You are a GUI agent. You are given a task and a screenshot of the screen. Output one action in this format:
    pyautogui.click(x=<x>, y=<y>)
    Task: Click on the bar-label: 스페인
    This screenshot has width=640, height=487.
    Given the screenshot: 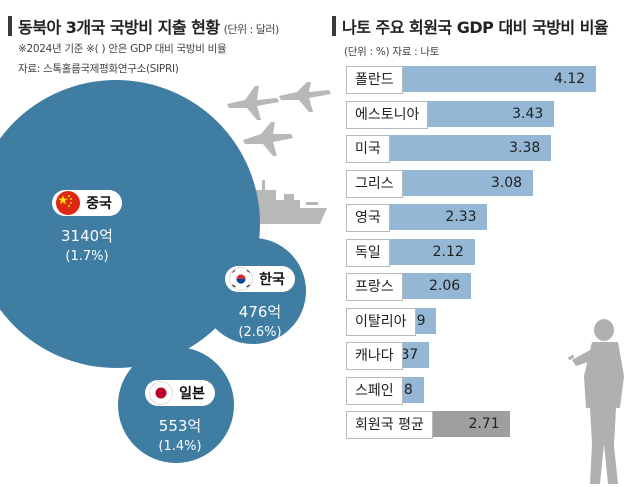 What is the action you would take?
    pyautogui.click(x=374, y=390)
    